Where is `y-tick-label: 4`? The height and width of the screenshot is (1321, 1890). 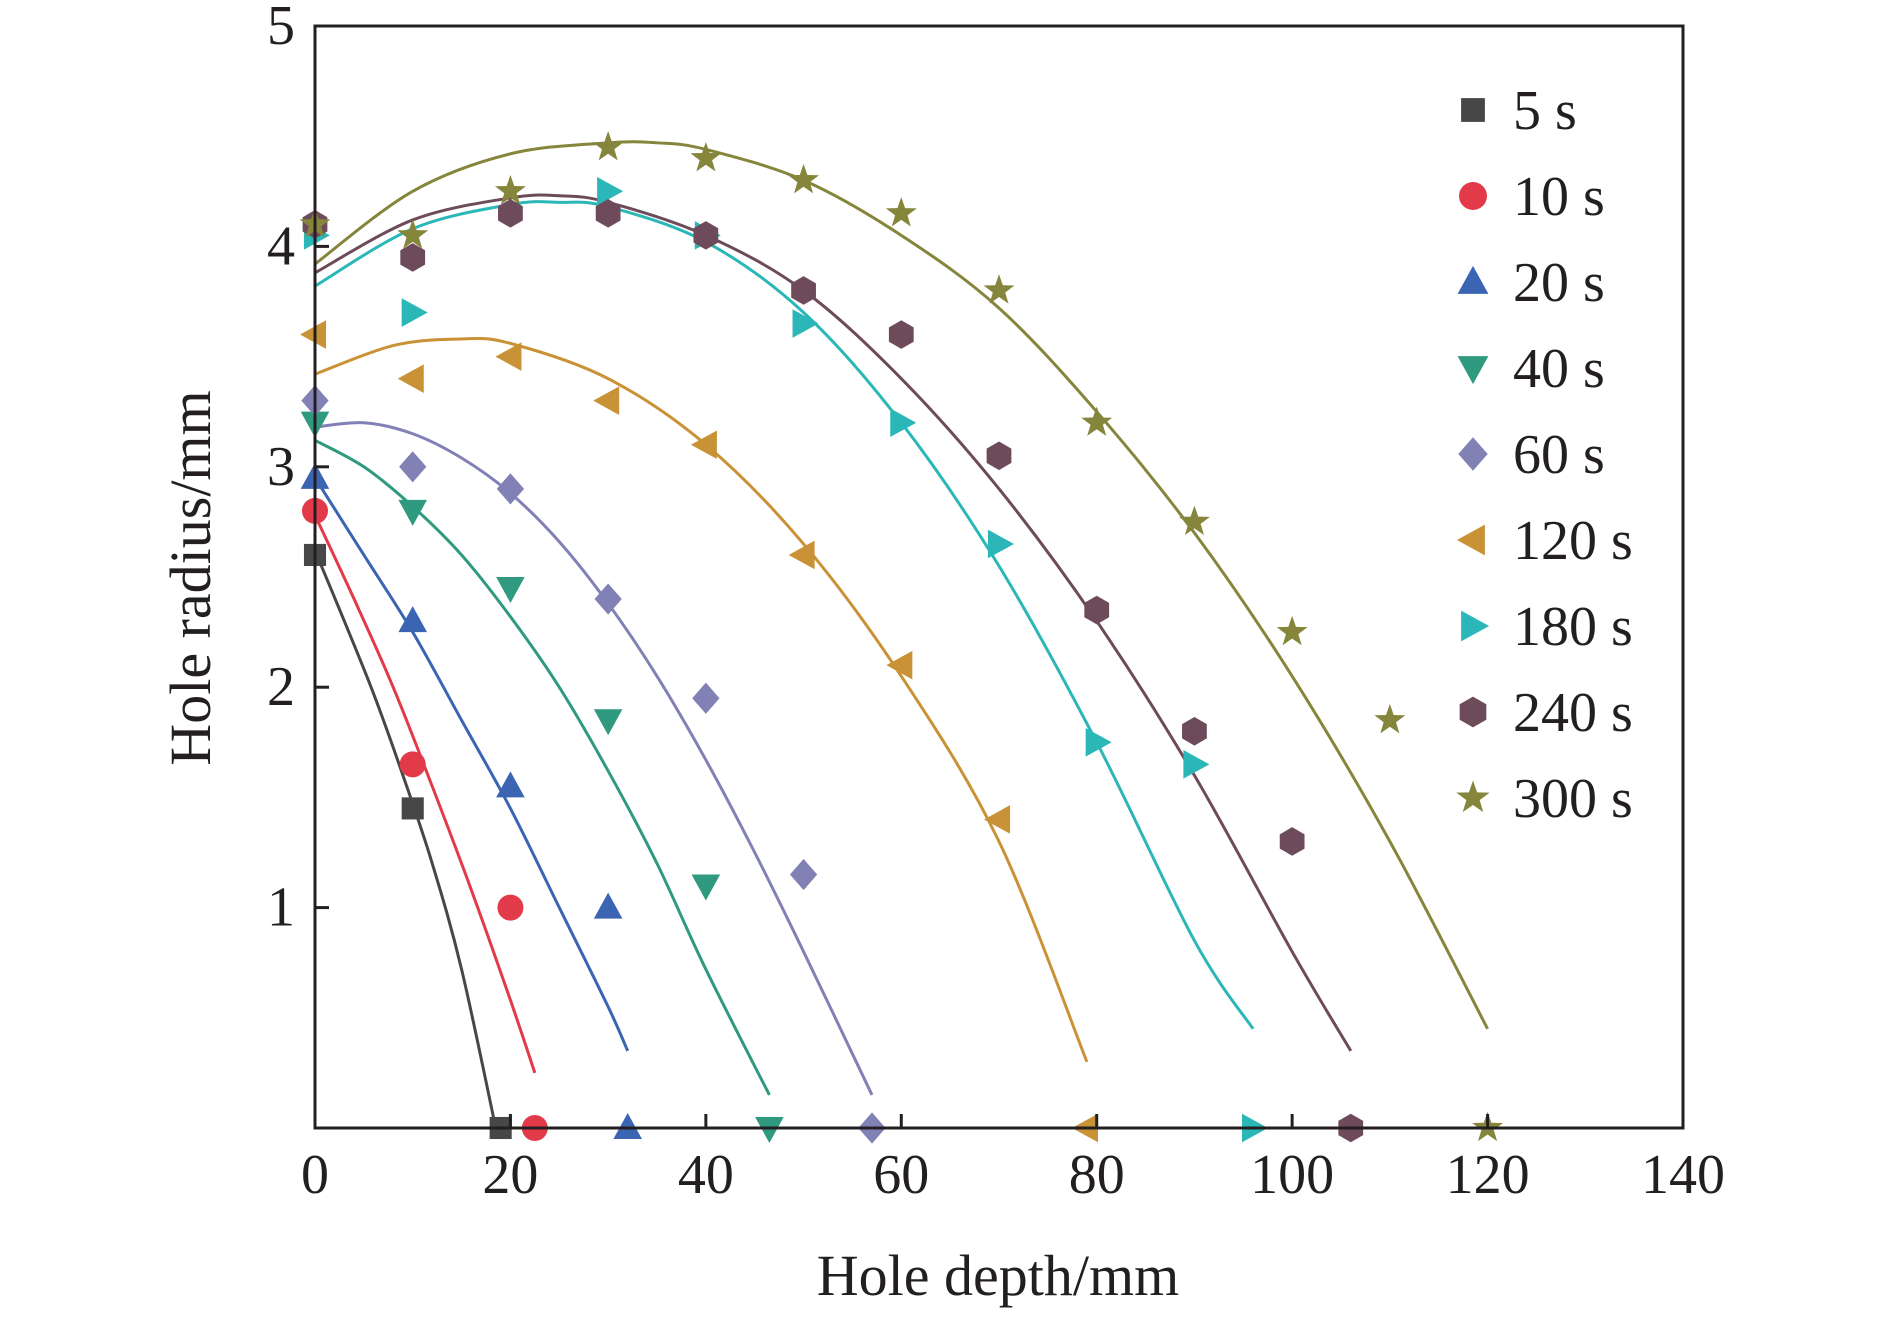 y-tick-label: 4 is located at coordinates (281, 246).